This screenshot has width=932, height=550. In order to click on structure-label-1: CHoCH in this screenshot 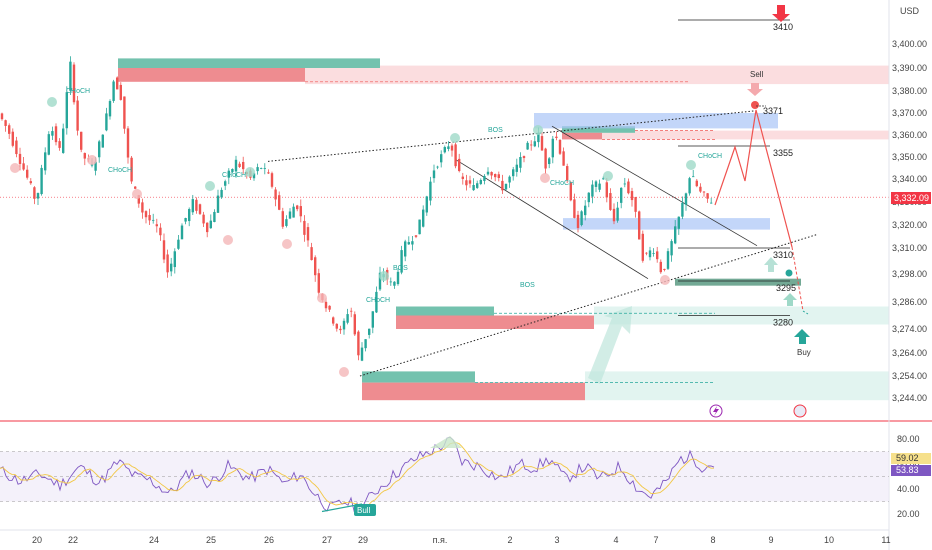, I will do `click(120, 170)`.